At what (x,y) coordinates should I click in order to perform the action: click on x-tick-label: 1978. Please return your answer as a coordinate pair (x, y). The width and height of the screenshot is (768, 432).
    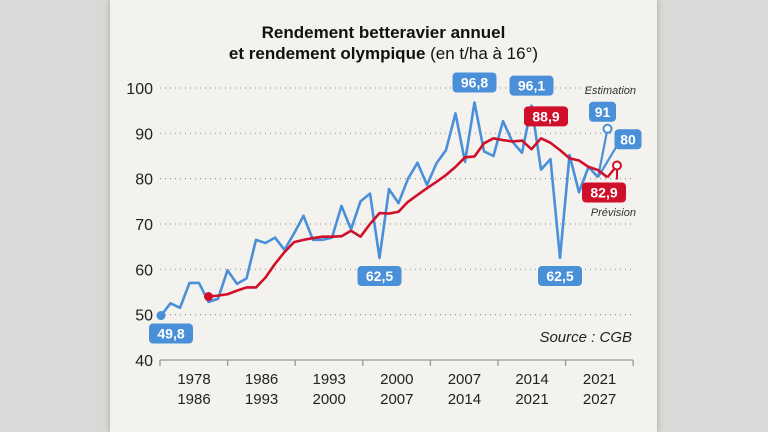
    Looking at the image, I should click on (193, 379).